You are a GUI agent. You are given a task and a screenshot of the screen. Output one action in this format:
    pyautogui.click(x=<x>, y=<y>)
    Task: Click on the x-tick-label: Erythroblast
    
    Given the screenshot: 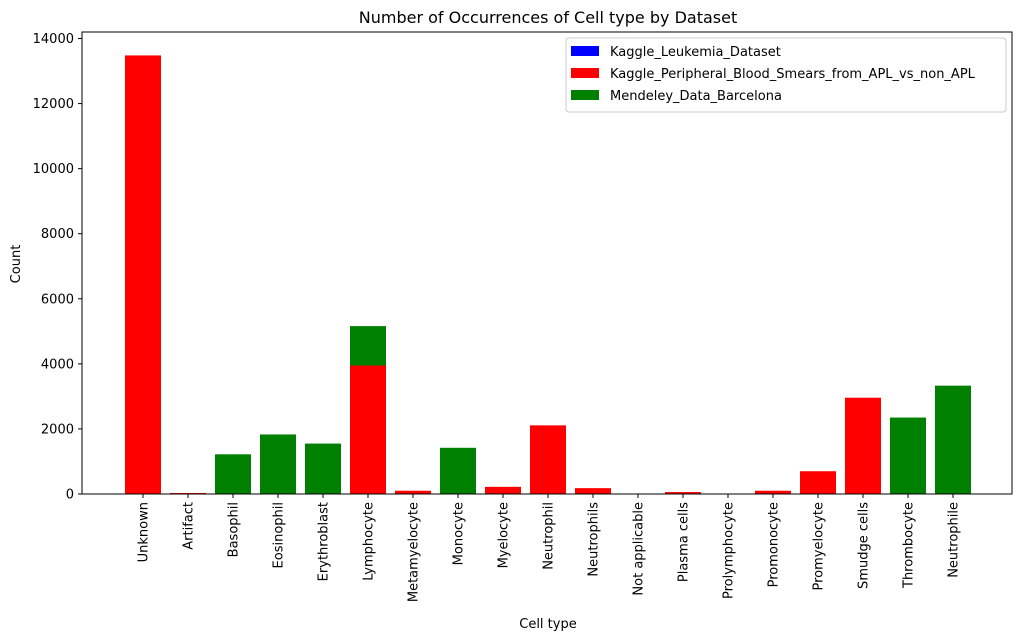 What is the action you would take?
    pyautogui.click(x=324, y=541)
    